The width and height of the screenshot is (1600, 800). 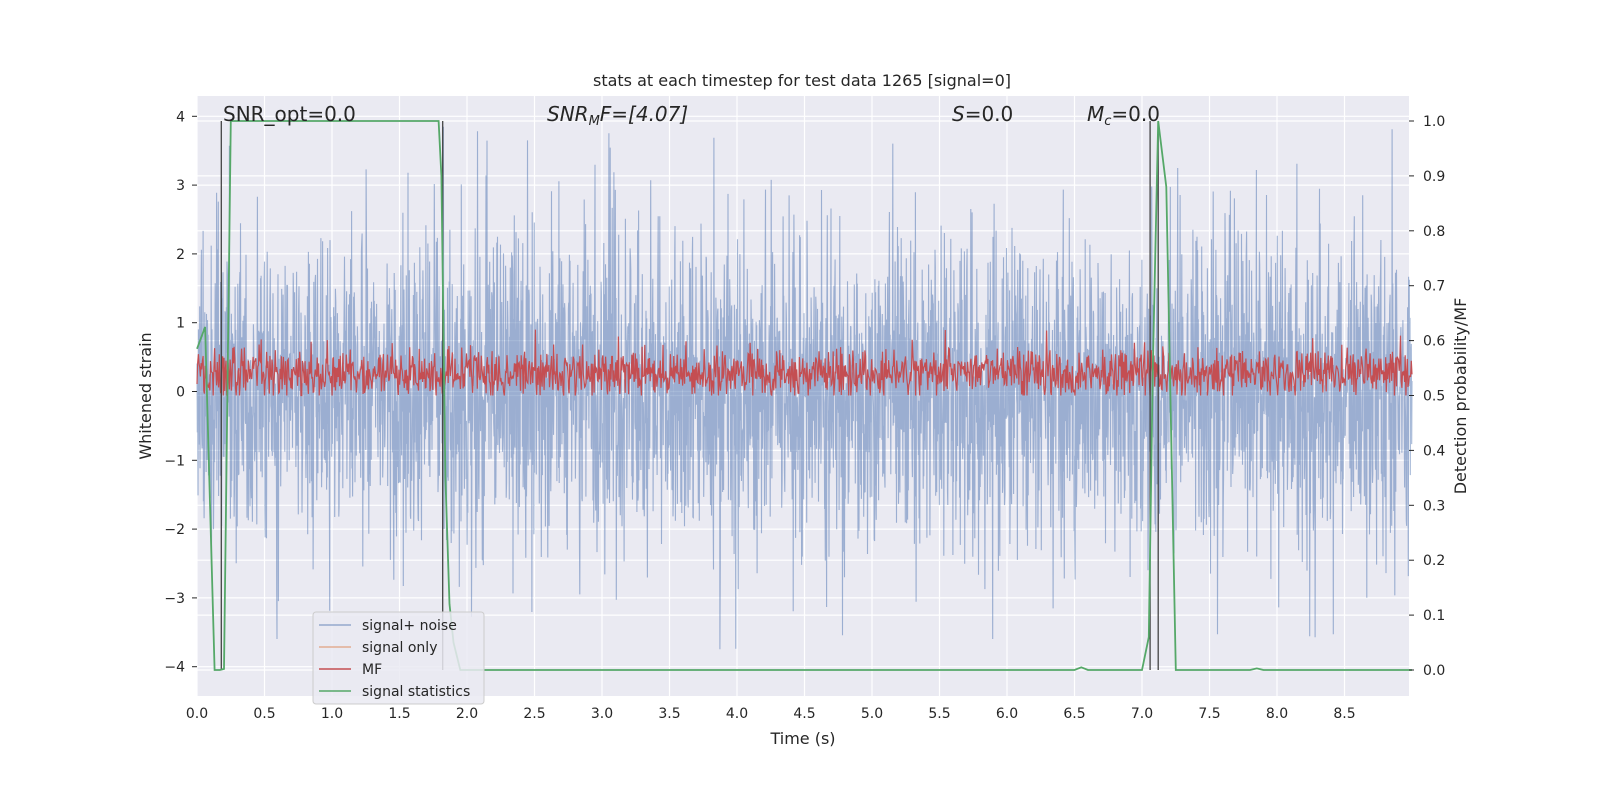 What do you see at coordinates (399, 714) in the screenshot?
I see `x-tick-label: 1.5` at bounding box center [399, 714].